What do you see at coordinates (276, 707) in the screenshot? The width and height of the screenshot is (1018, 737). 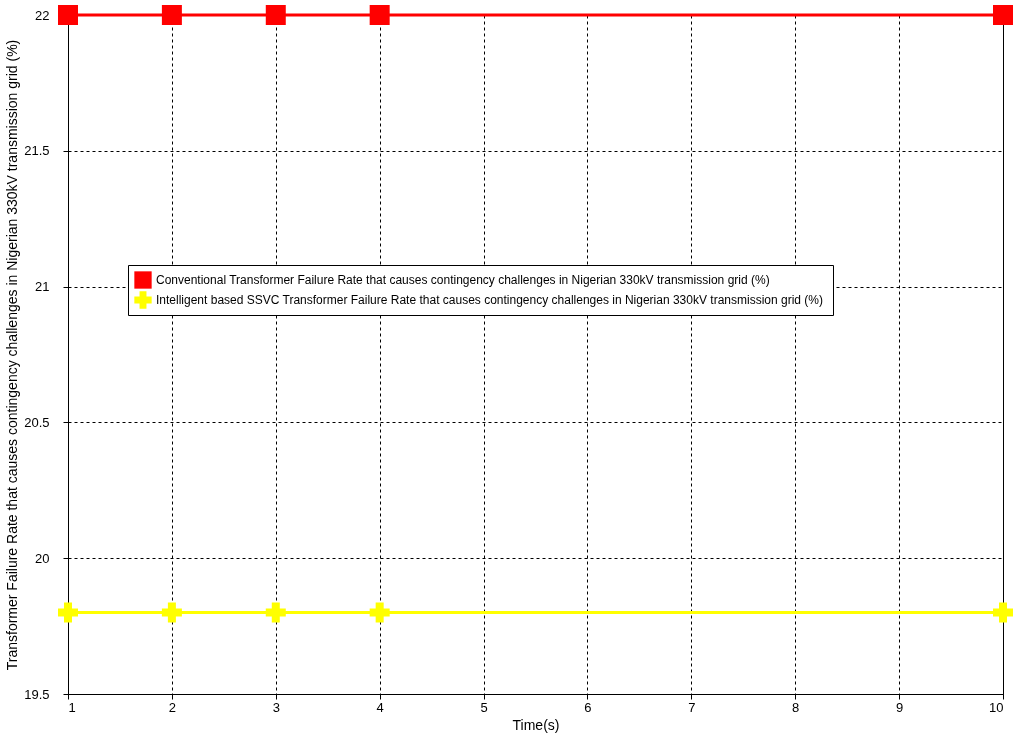 I see `x-tick-label: 3` at bounding box center [276, 707].